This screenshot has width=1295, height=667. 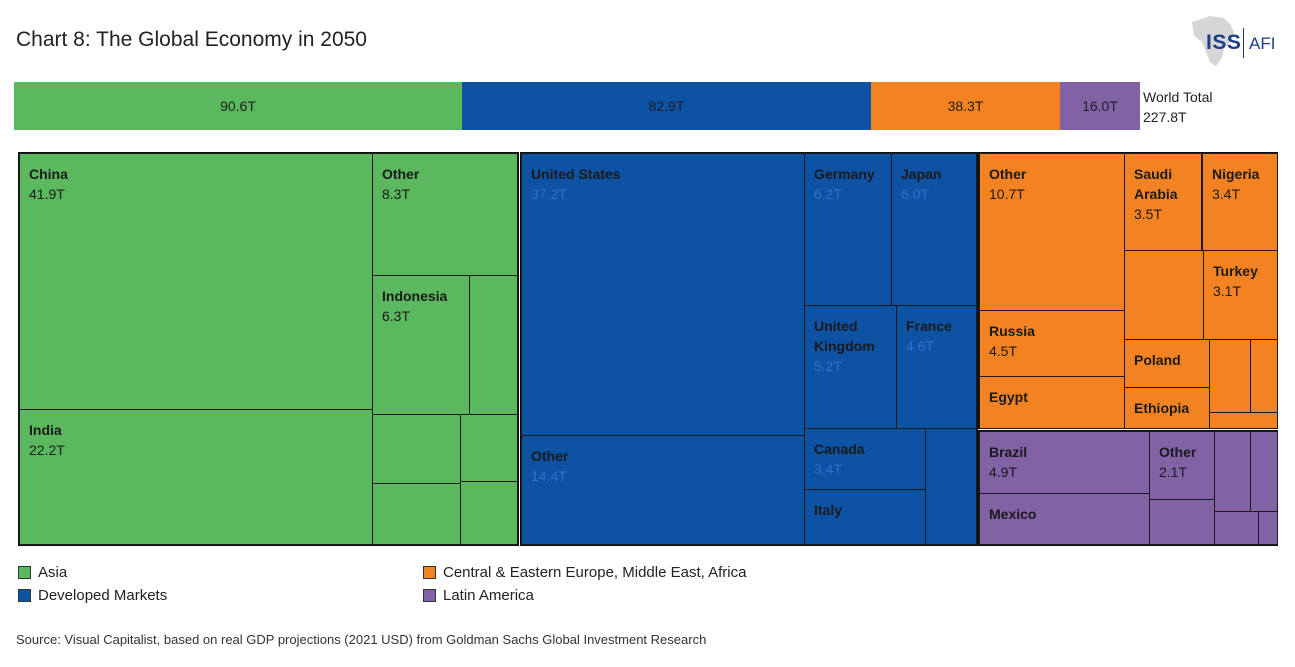 I want to click on logo-iss-text: ISS, so click(x=1224, y=42).